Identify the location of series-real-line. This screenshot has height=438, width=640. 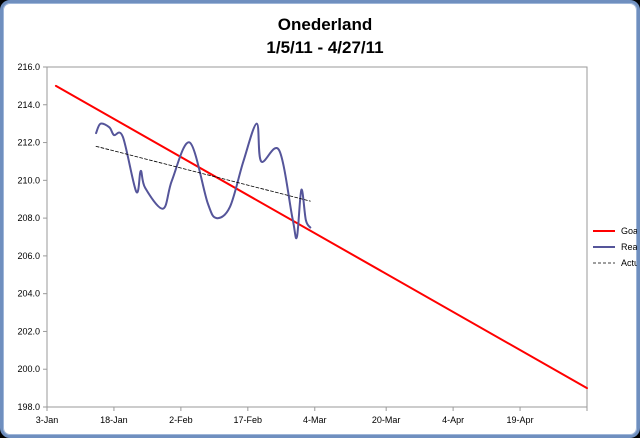
(203, 181).